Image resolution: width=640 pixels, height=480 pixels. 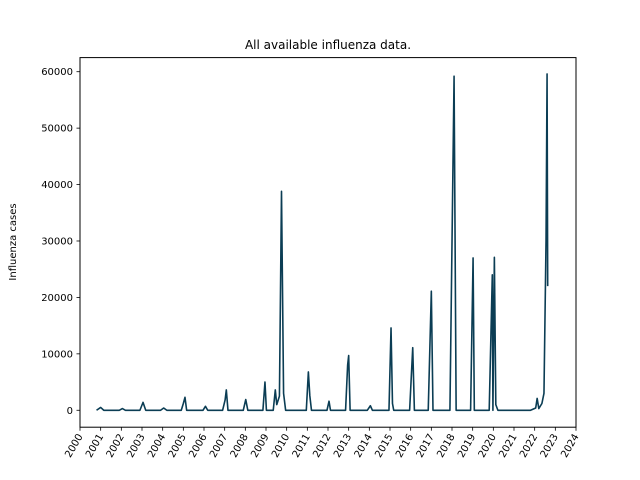 I want to click on x-tick-label: 2016, so click(x=405, y=446).